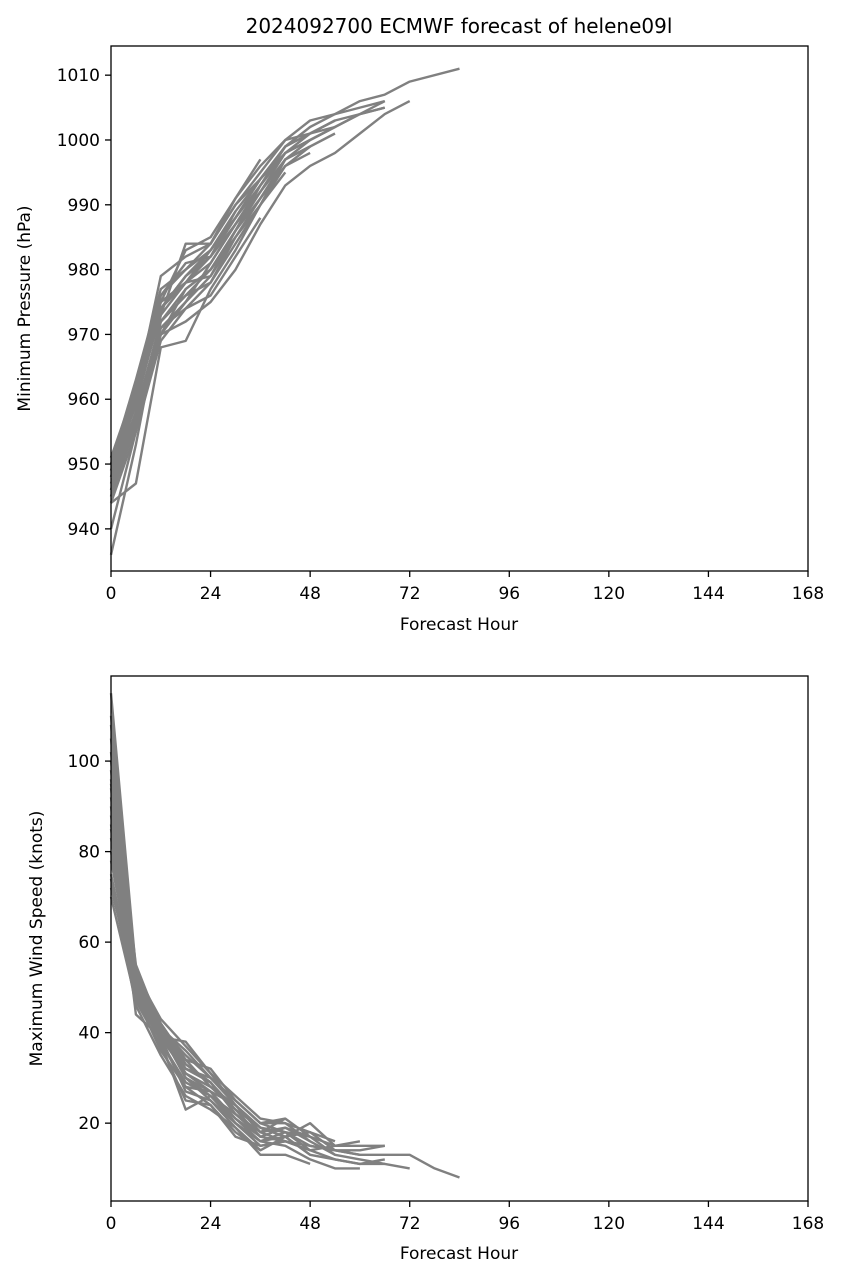 This screenshot has width=843, height=1279. I want to click on pressure-x-tick-label: 24, so click(211, 594).